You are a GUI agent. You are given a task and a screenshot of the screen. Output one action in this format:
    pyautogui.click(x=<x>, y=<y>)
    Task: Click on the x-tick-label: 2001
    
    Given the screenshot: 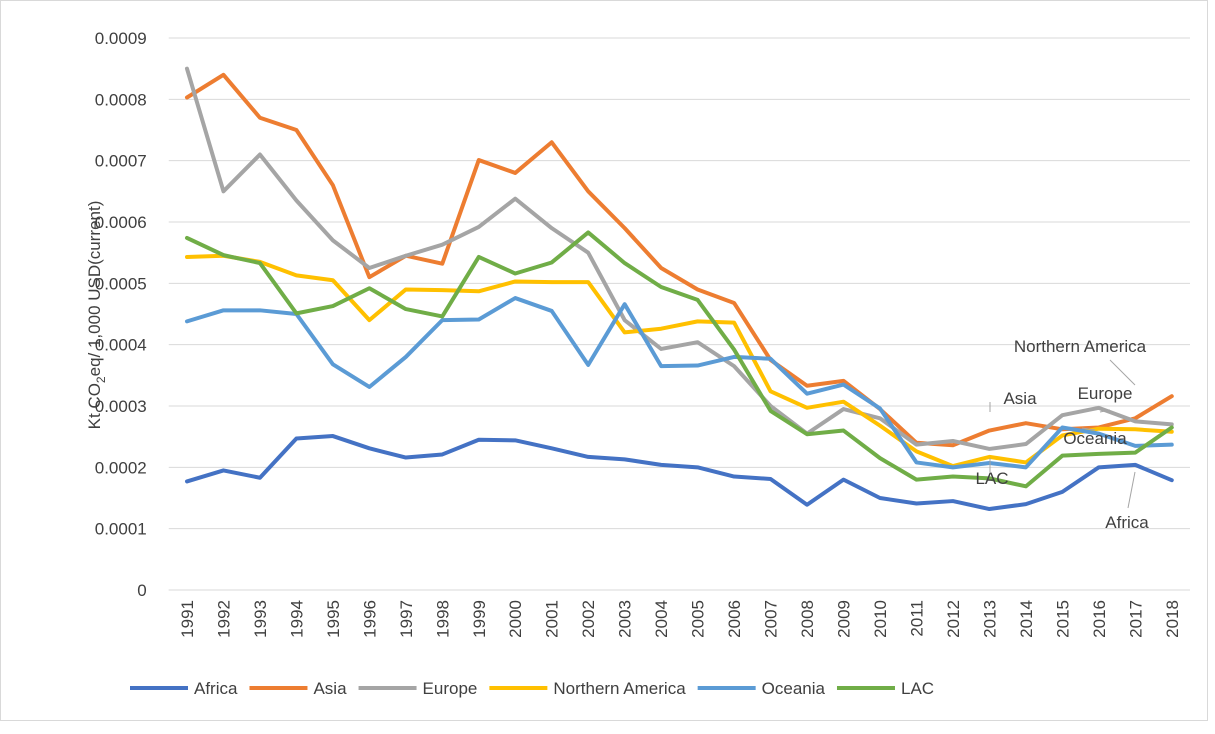 What is the action you would take?
    pyautogui.click(x=552, y=619)
    